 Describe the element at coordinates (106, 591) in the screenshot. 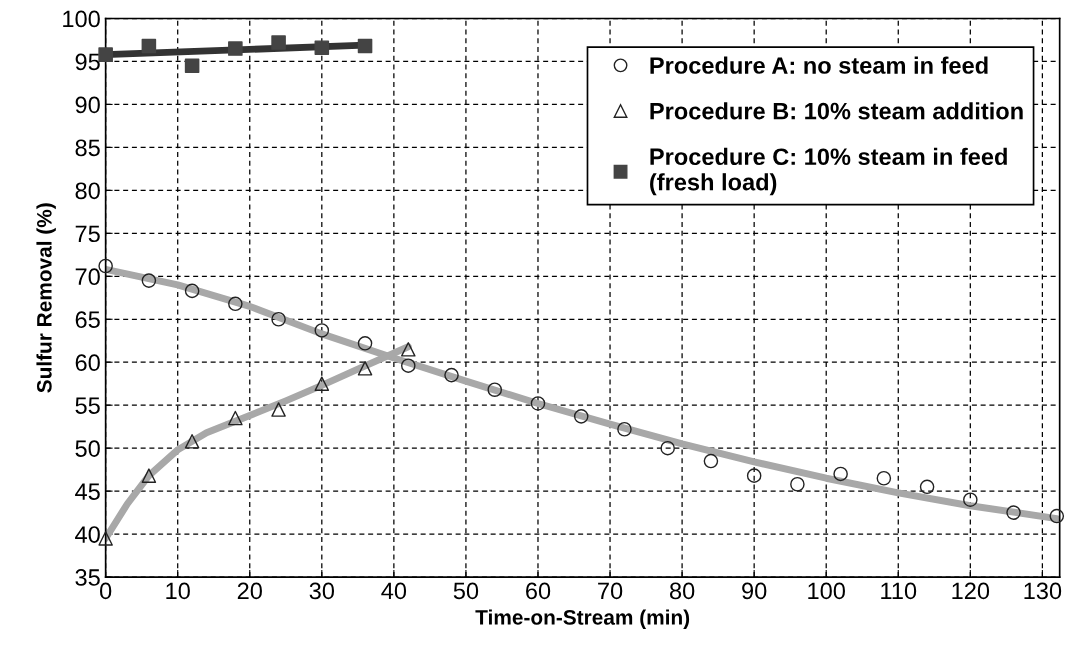

I see `x-tick-label: 0` at that location.